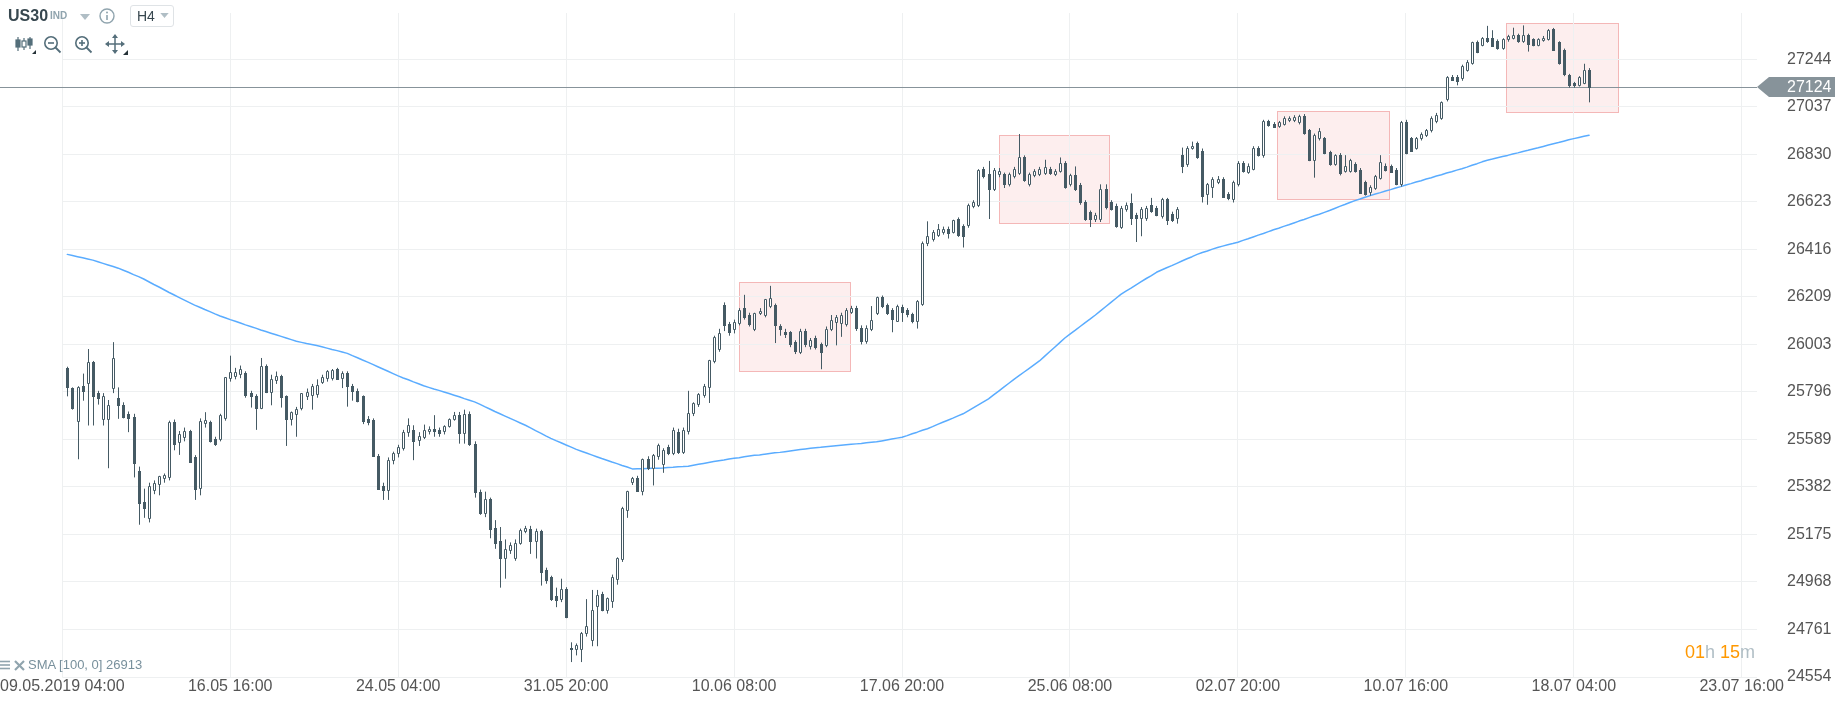  Describe the element at coordinates (28, 16) in the screenshot. I see `chart-title: US30` at that location.